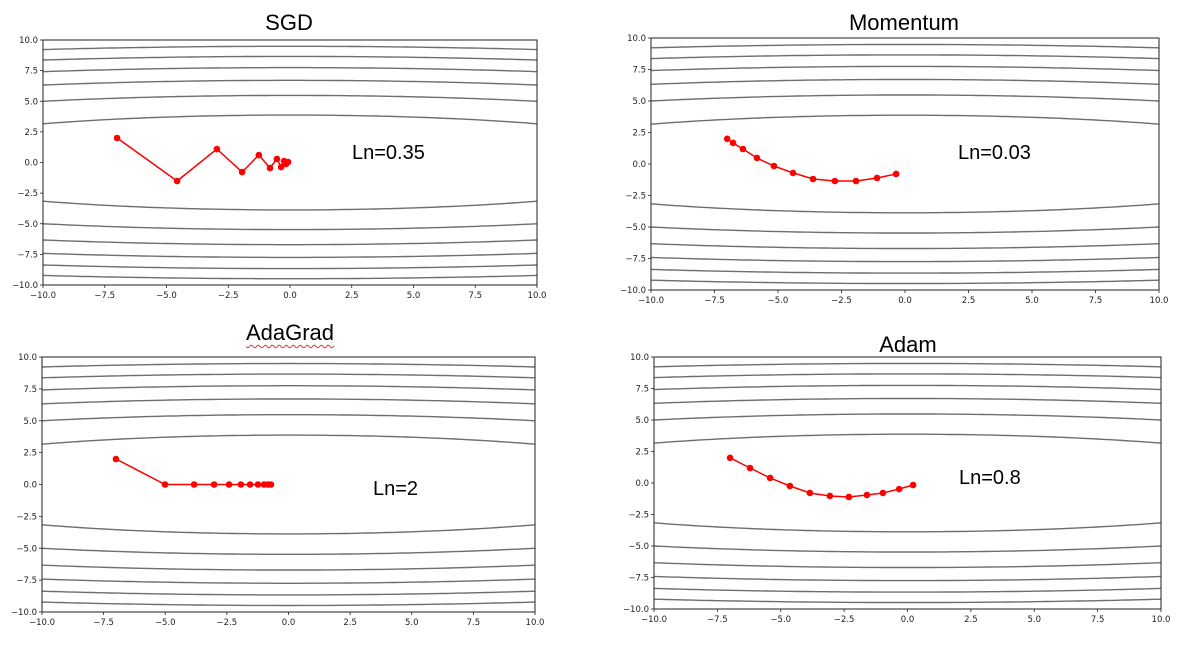  I want to click on panel-title: Adam, so click(908, 344).